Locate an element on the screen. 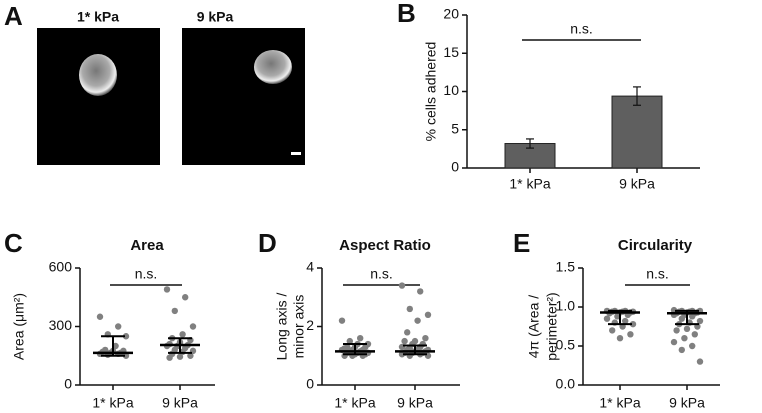 The height and width of the screenshot is (413, 762). y-tick-label: 1.0 is located at coordinates (566, 306).